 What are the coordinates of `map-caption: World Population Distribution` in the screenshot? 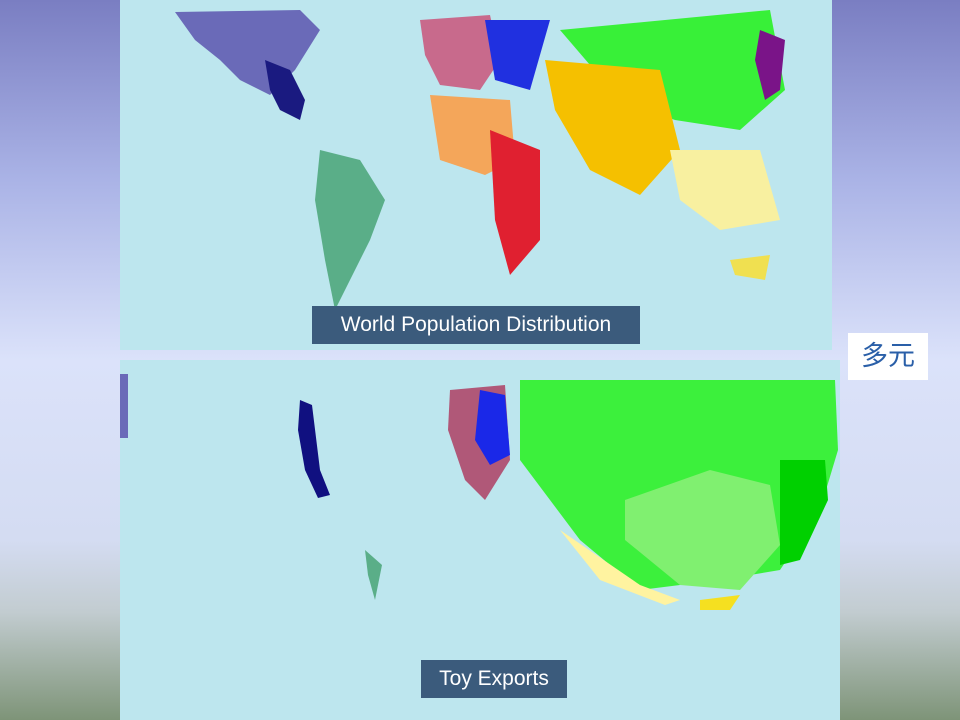 It's located at (476, 325).